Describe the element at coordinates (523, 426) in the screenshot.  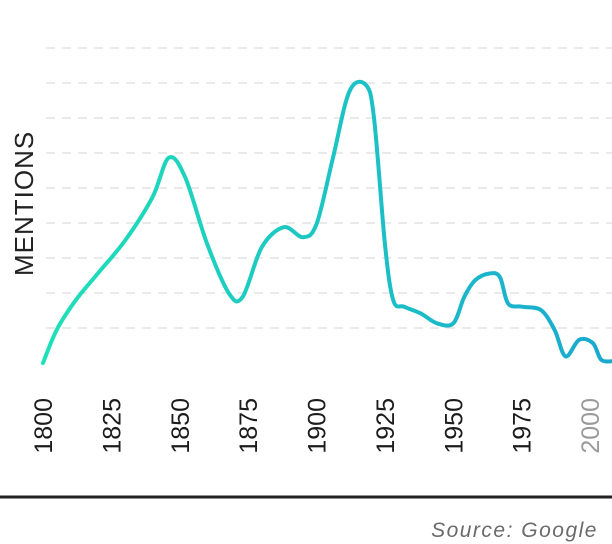
I see `x-tick-1975: 1975` at that location.